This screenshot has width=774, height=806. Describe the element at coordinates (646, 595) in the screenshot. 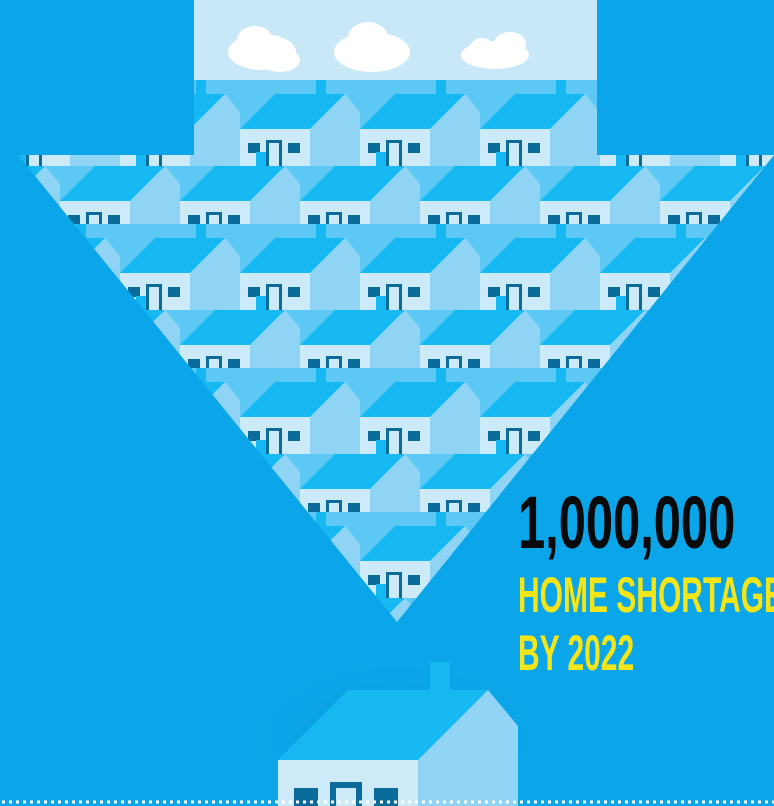

I see `headline-line1: HOME SHORTAGE` at that location.